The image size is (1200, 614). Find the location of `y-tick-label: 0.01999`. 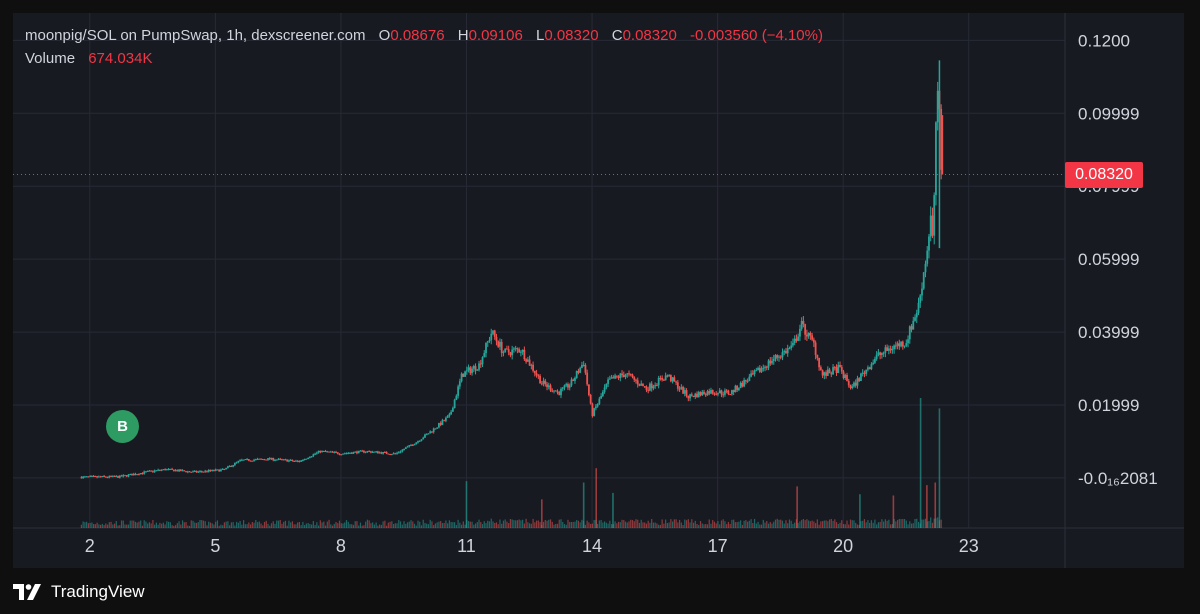

y-tick-label: 0.01999 is located at coordinates (1108, 405).